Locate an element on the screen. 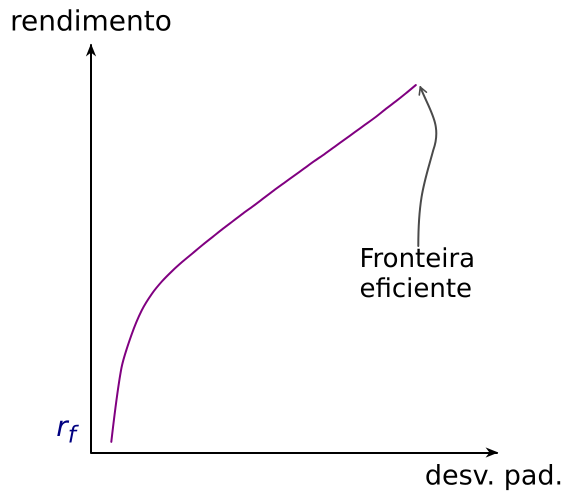 Image resolution: width=577 pixels, height=494 pixels. text: Fronteira eficiente is located at coordinates (417, 274).